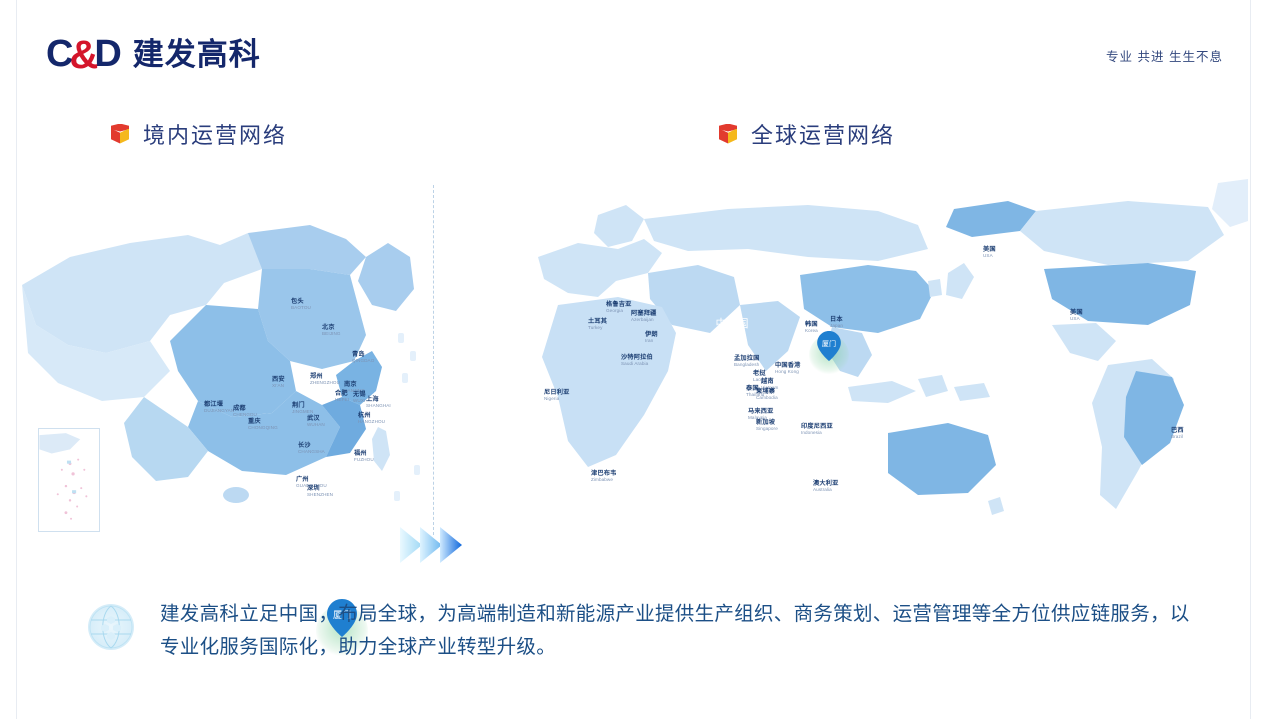 The height and width of the screenshot is (719, 1267). What do you see at coordinates (363, 357) in the screenshot?
I see `map-pin-label: 青岛 QINGDAO` at bounding box center [363, 357].